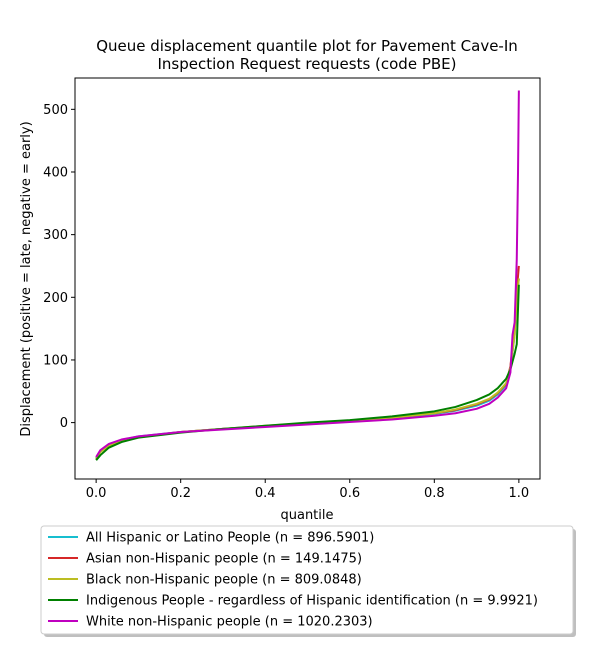 Image resolution: width=600 pixels, height=650 pixels. I want to click on x-tick-label: 0.4, so click(265, 493).